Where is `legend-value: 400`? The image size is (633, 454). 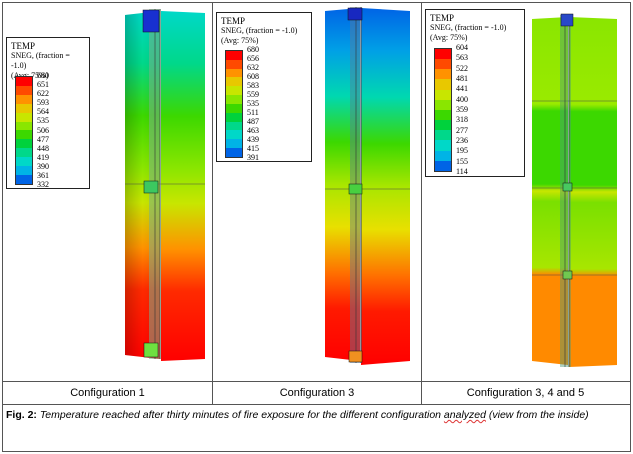
legend-value: 400 is located at coordinates (462, 99).